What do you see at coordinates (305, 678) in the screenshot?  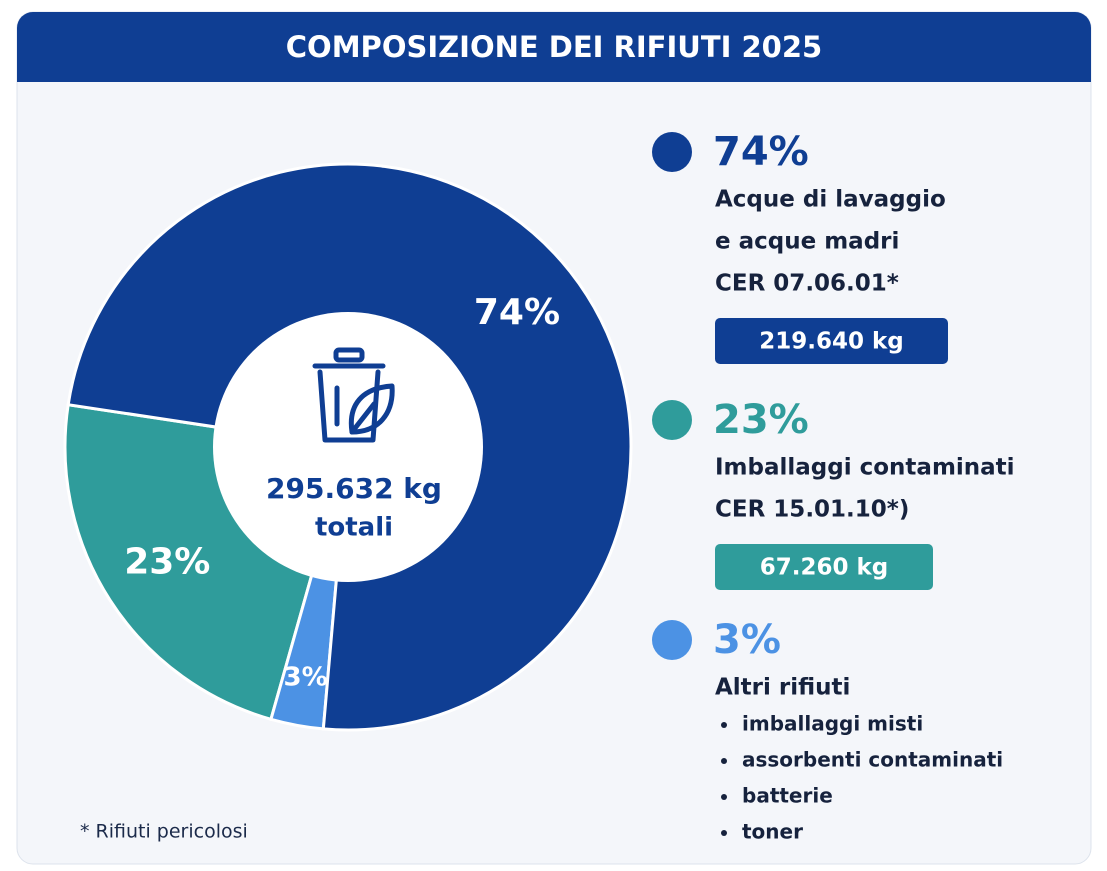 I see `slice-label: 3%` at bounding box center [305, 678].